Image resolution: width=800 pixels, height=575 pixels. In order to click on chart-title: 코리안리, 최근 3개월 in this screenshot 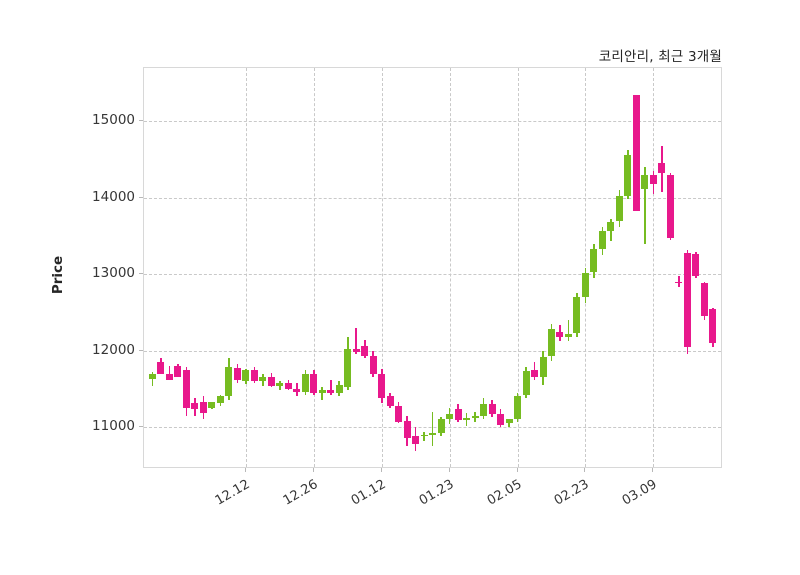, I will do `click(660, 57)`.